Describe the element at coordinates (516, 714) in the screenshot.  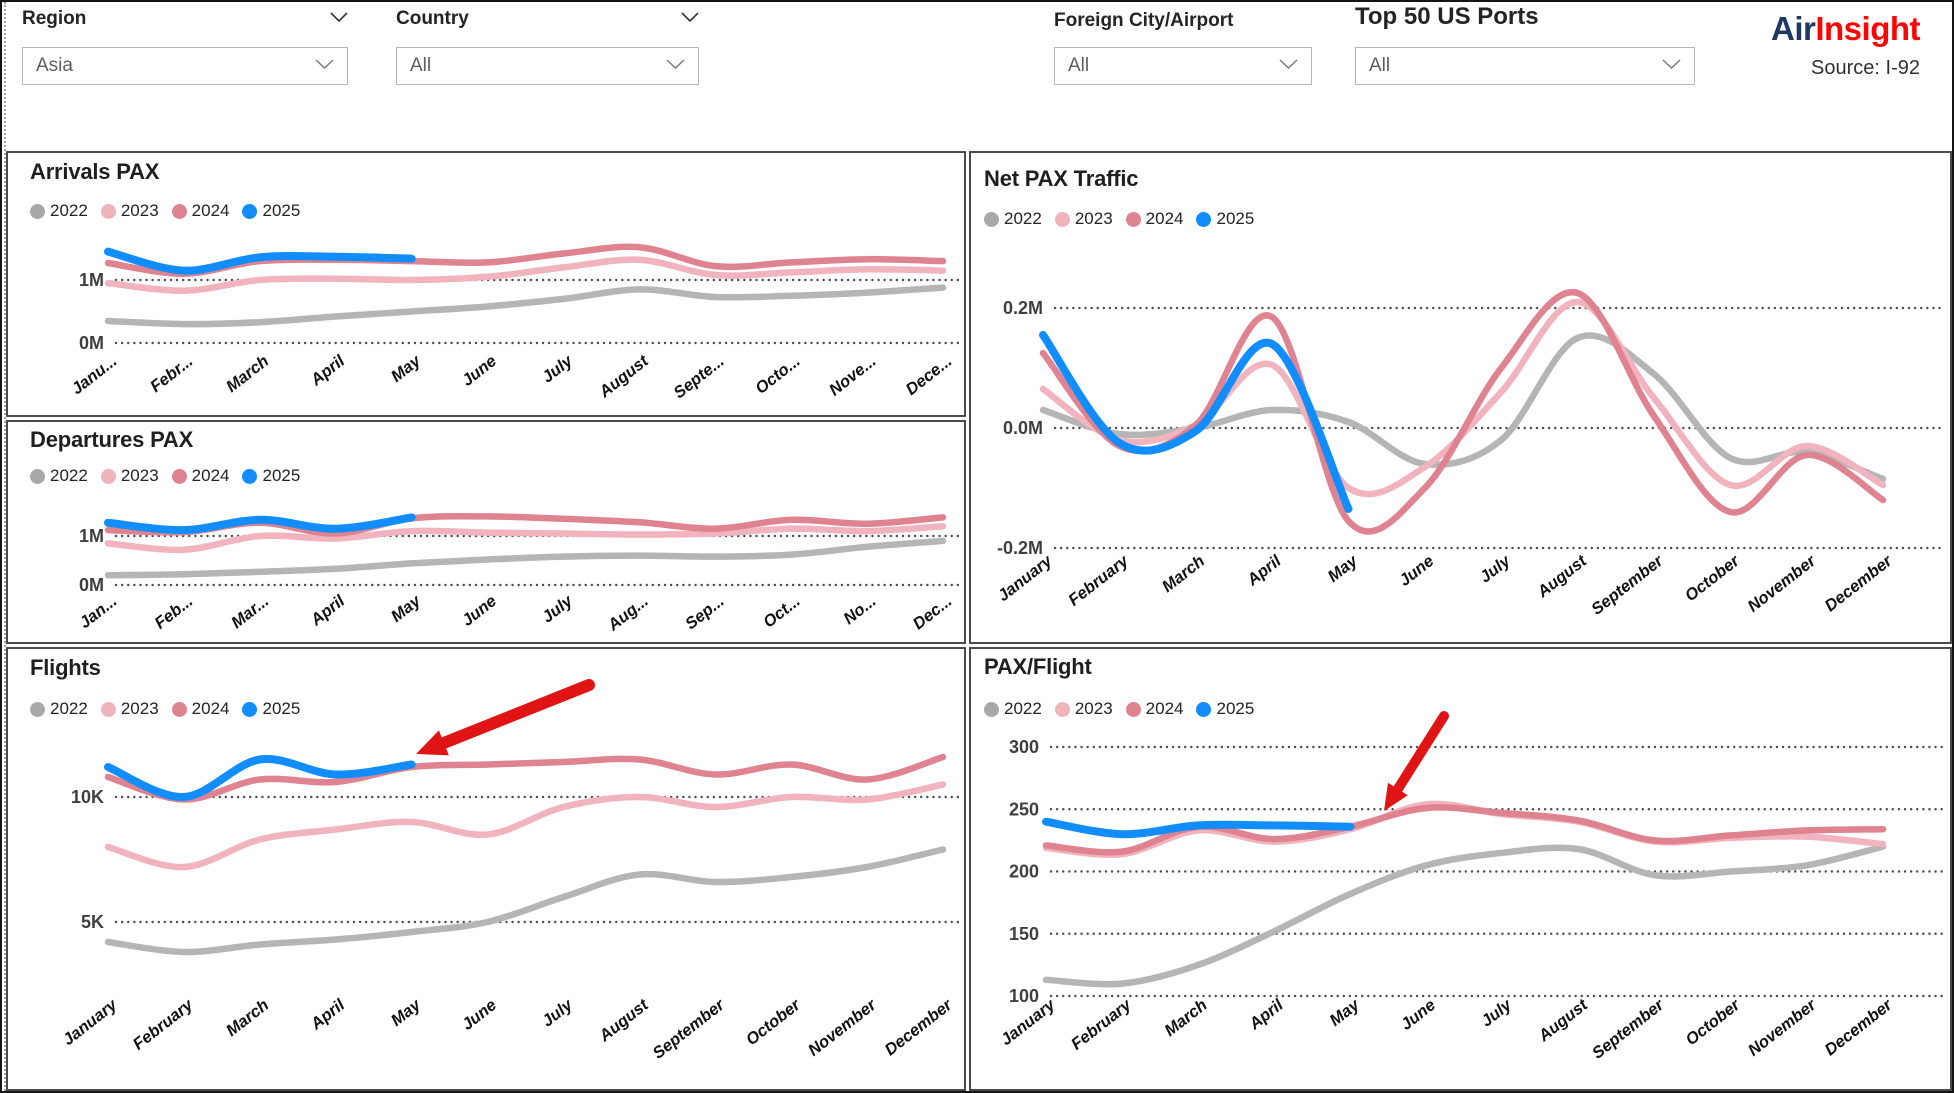
I see `annotation-arrow-shaft` at that location.